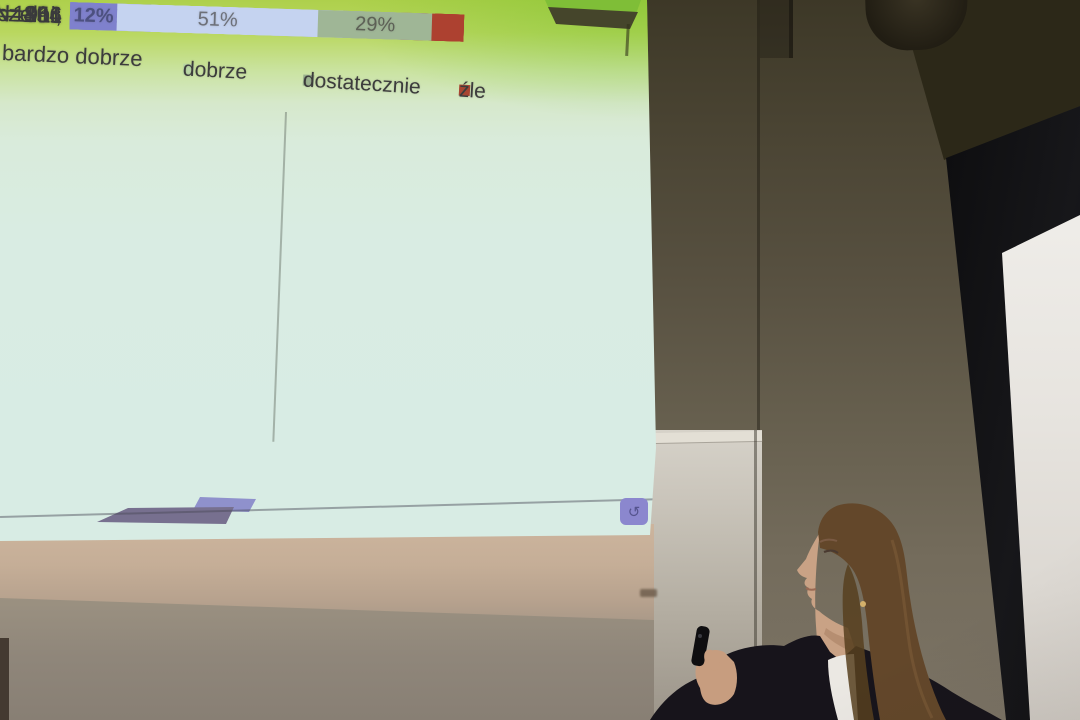  I want to click on presenter-thumb, so click(712, 660).